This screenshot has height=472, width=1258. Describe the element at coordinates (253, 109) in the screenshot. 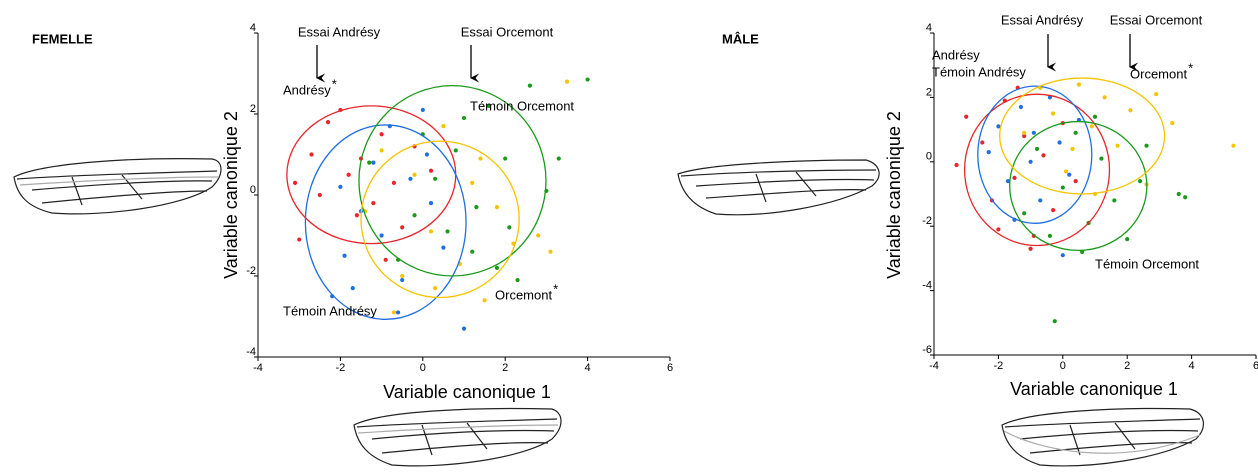

I see `y-tick-label: 2` at that location.